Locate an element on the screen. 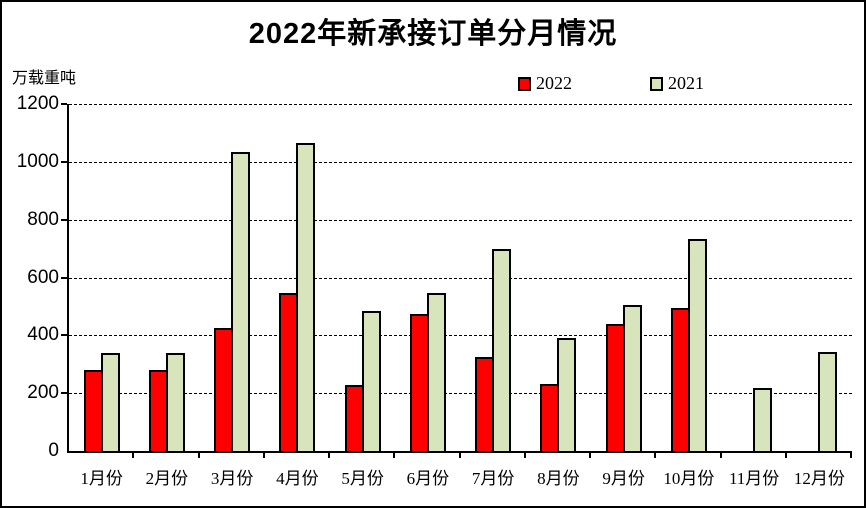 The width and height of the screenshot is (866, 508). y-axis-label-200: 200 is located at coordinates (43, 393).